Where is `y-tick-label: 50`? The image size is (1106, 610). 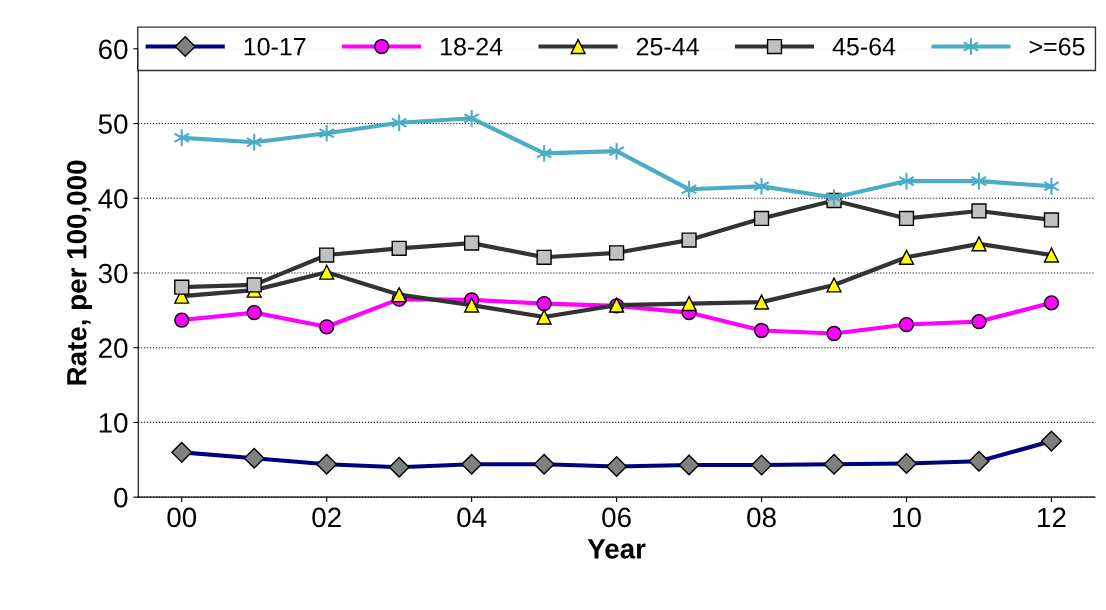 y-tick-label: 50 is located at coordinates (113, 124).